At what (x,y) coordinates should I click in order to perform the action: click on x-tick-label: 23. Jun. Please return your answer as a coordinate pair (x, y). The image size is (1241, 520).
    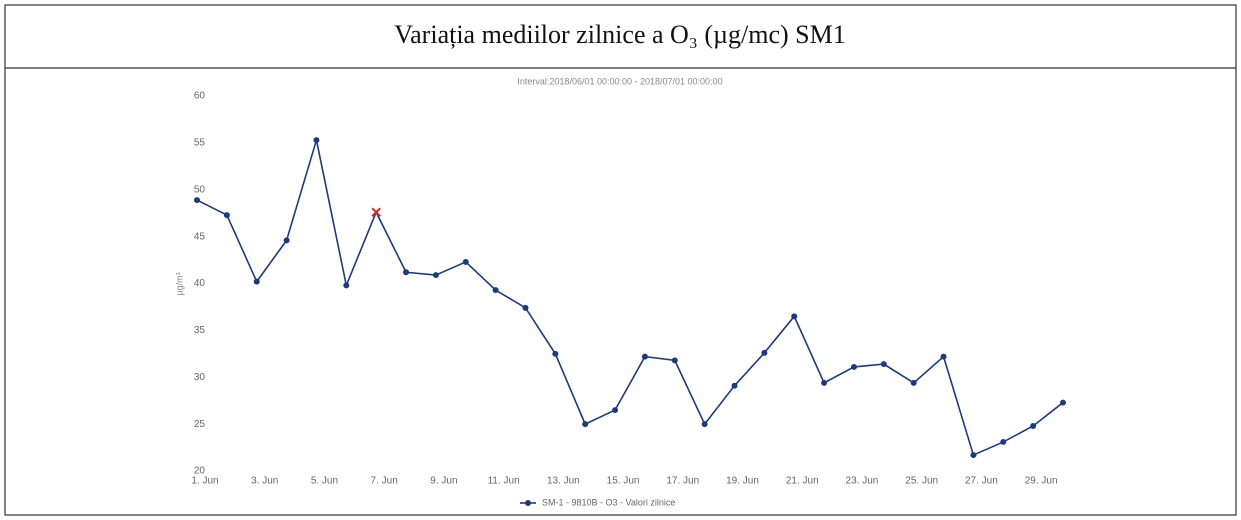
    Looking at the image, I should click on (862, 481).